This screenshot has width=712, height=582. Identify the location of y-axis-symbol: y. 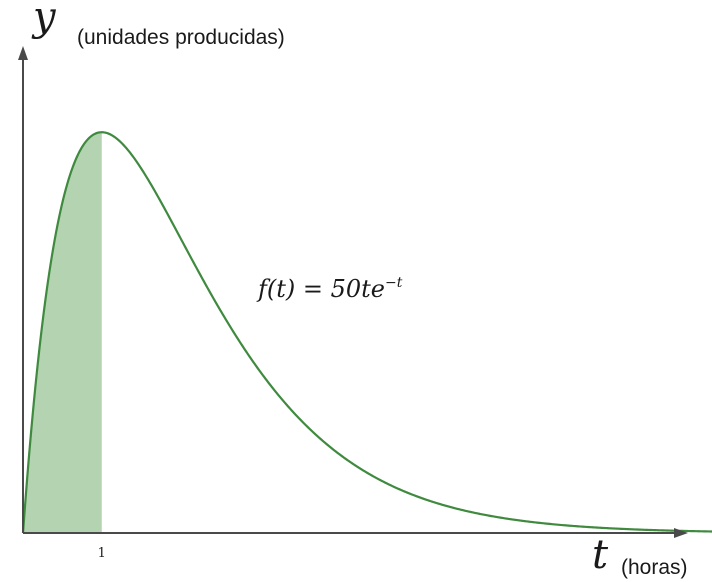
(44, 20).